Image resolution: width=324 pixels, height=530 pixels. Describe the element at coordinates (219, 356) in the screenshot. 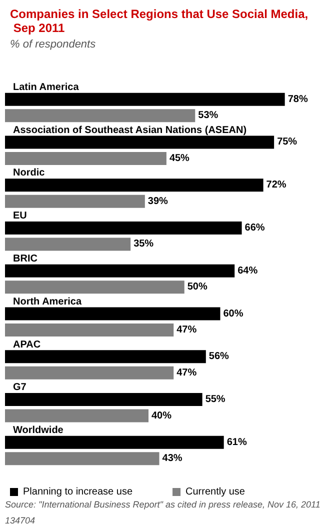

I see `data-label: 56%` at that location.